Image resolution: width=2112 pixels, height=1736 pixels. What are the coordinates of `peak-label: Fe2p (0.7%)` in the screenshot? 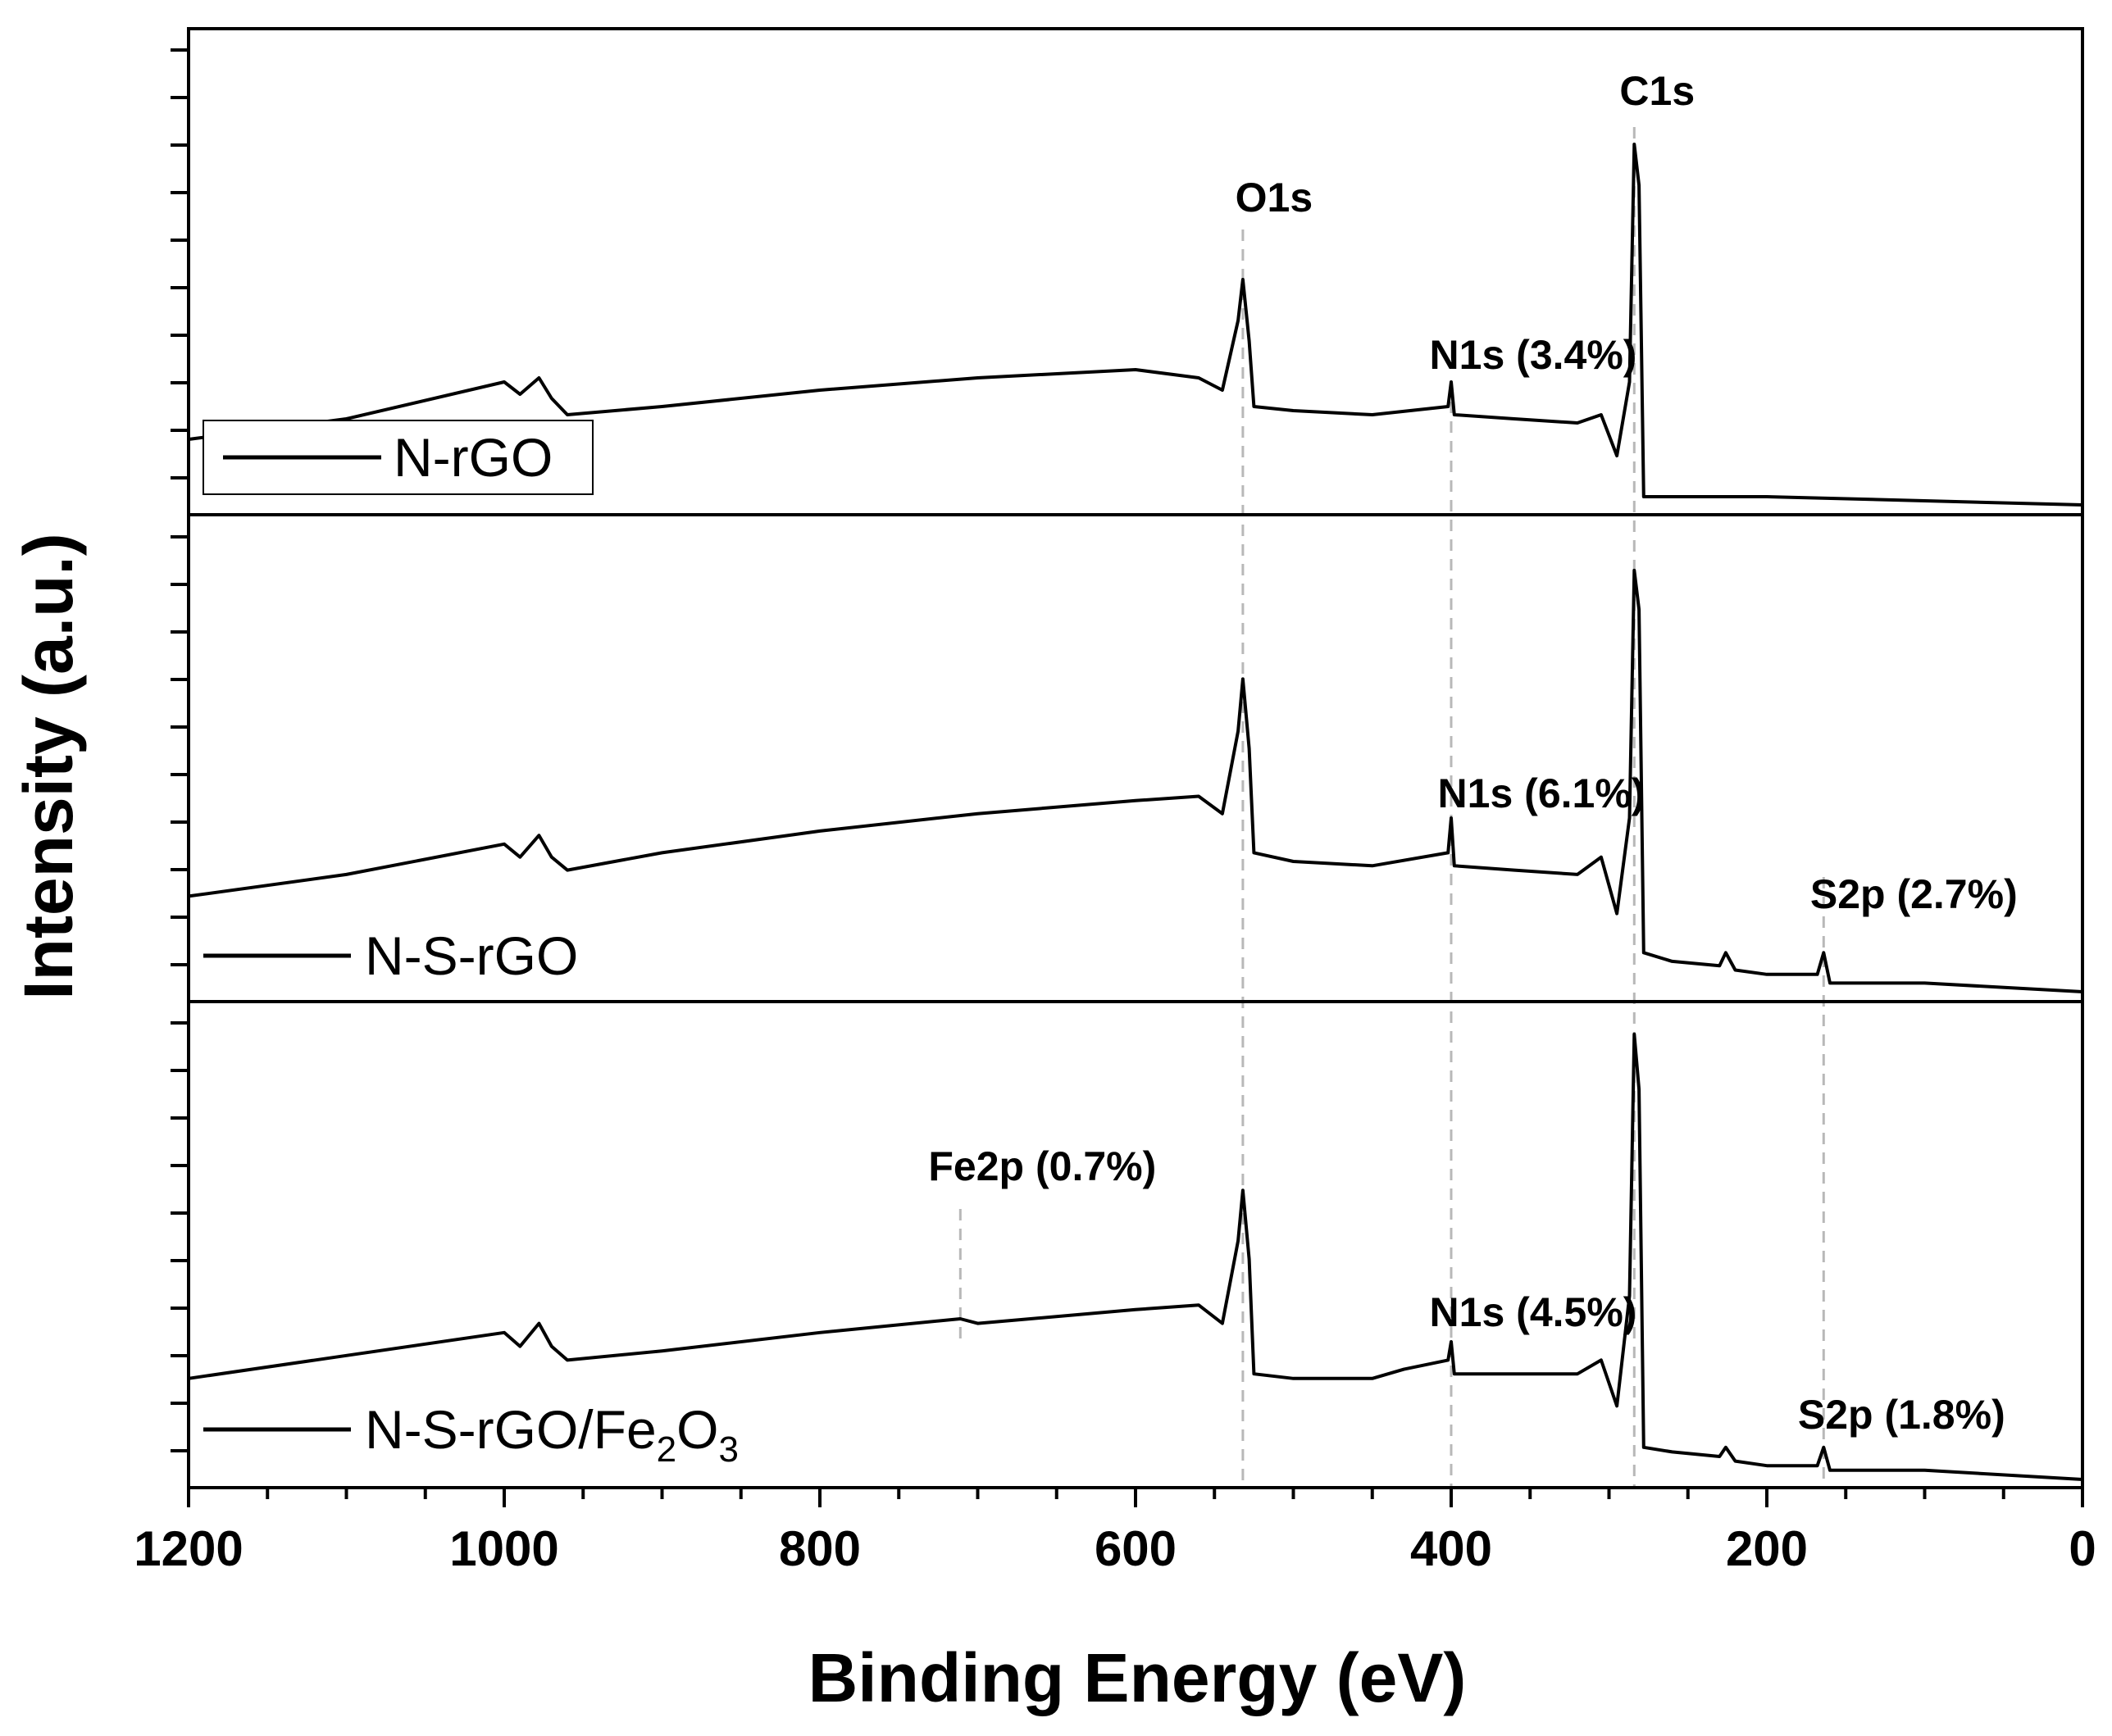 It's located at (1042, 1166).